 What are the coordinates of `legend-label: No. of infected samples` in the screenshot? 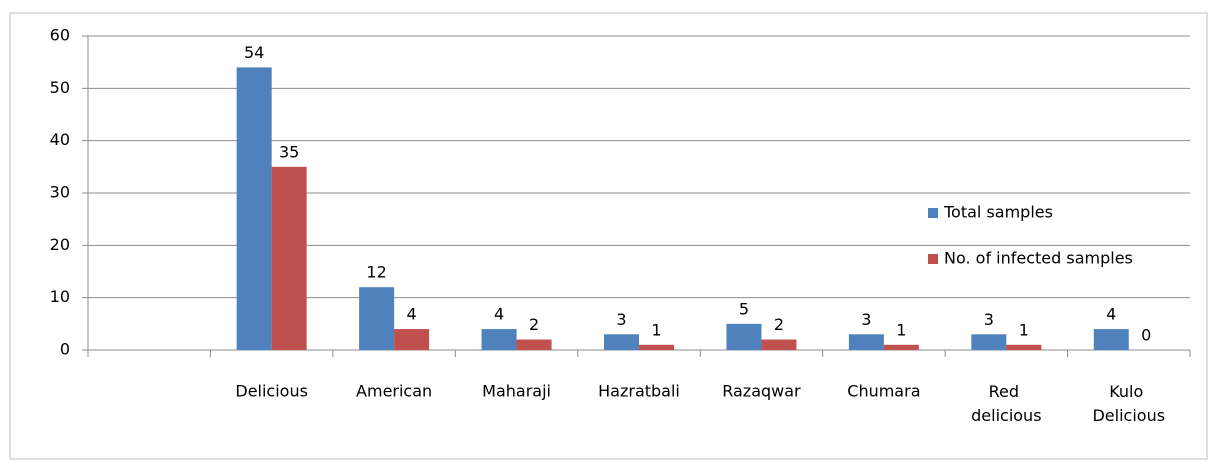 It's located at (1038, 258).